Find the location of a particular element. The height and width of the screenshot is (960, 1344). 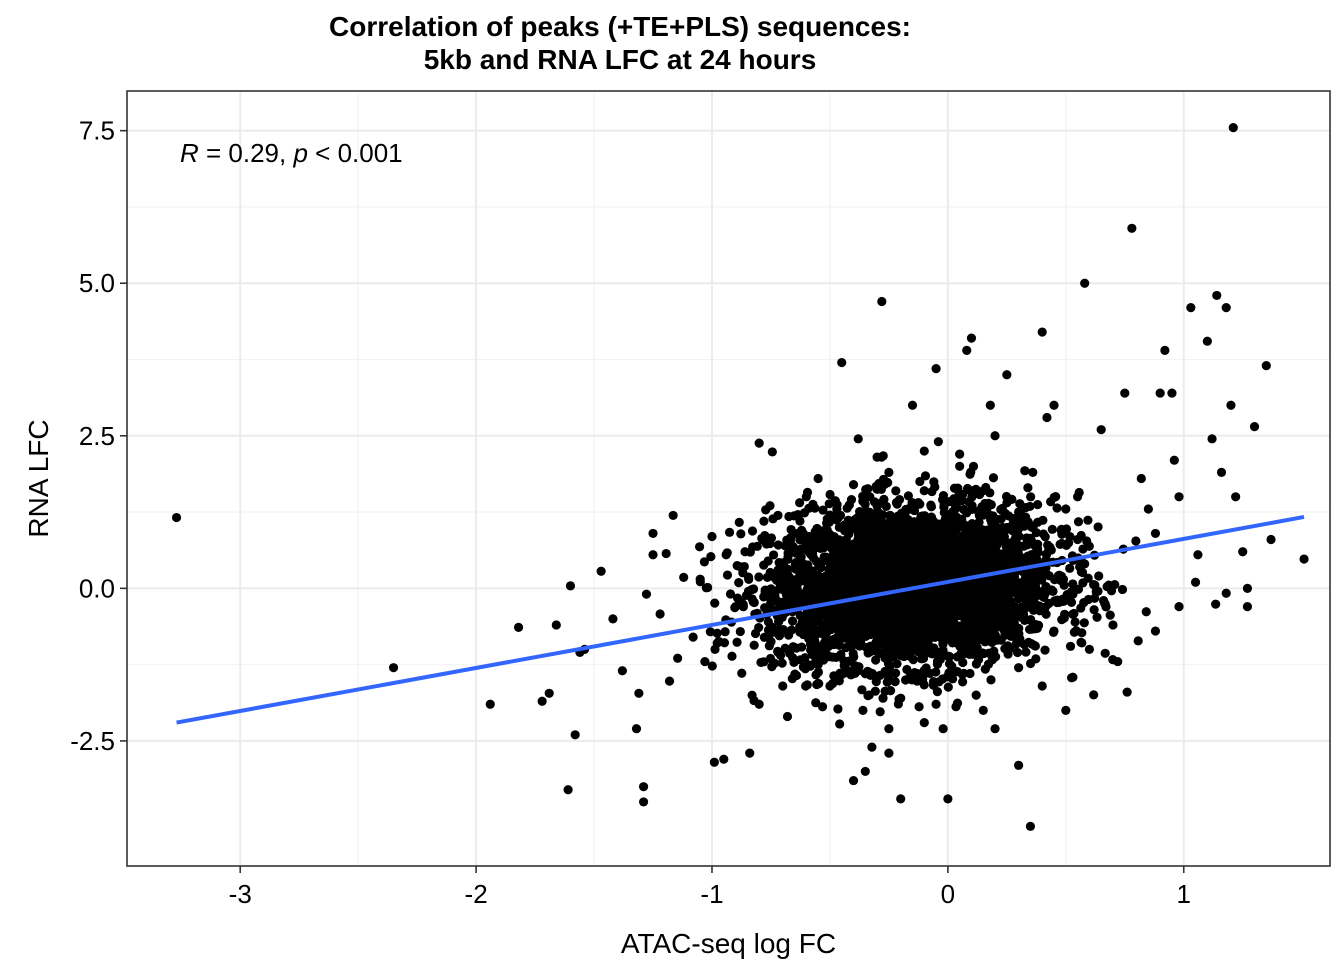

chart-title-line2: 5kb and RNA LFC at 24 hours is located at coordinates (620, 59).